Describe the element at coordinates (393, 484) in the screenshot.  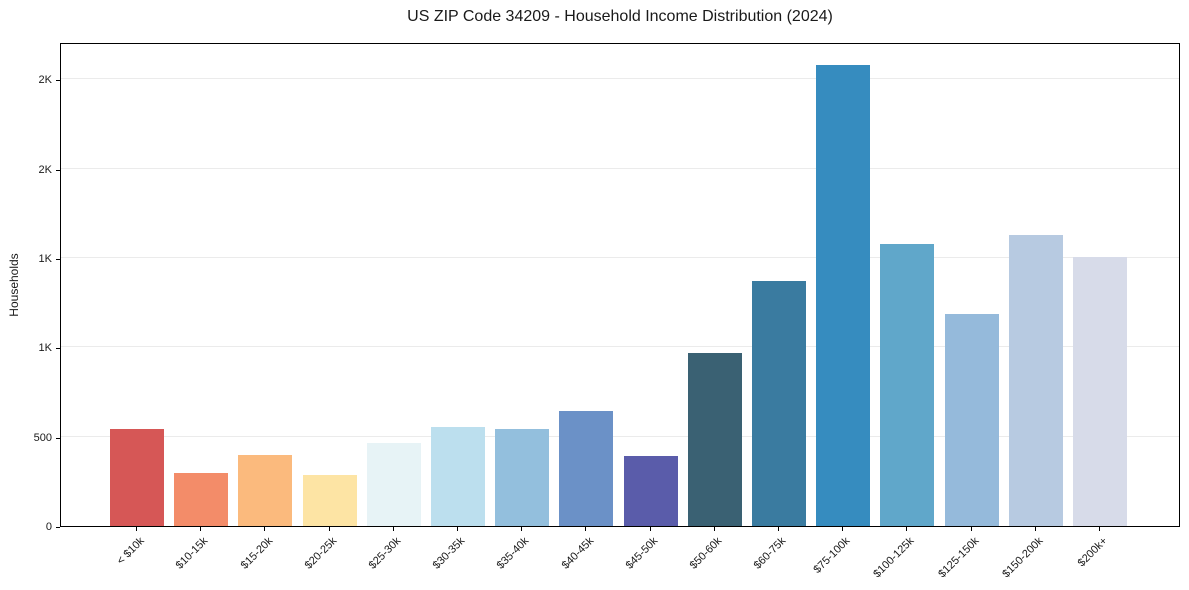
I see `bar-$25-30k` at that location.